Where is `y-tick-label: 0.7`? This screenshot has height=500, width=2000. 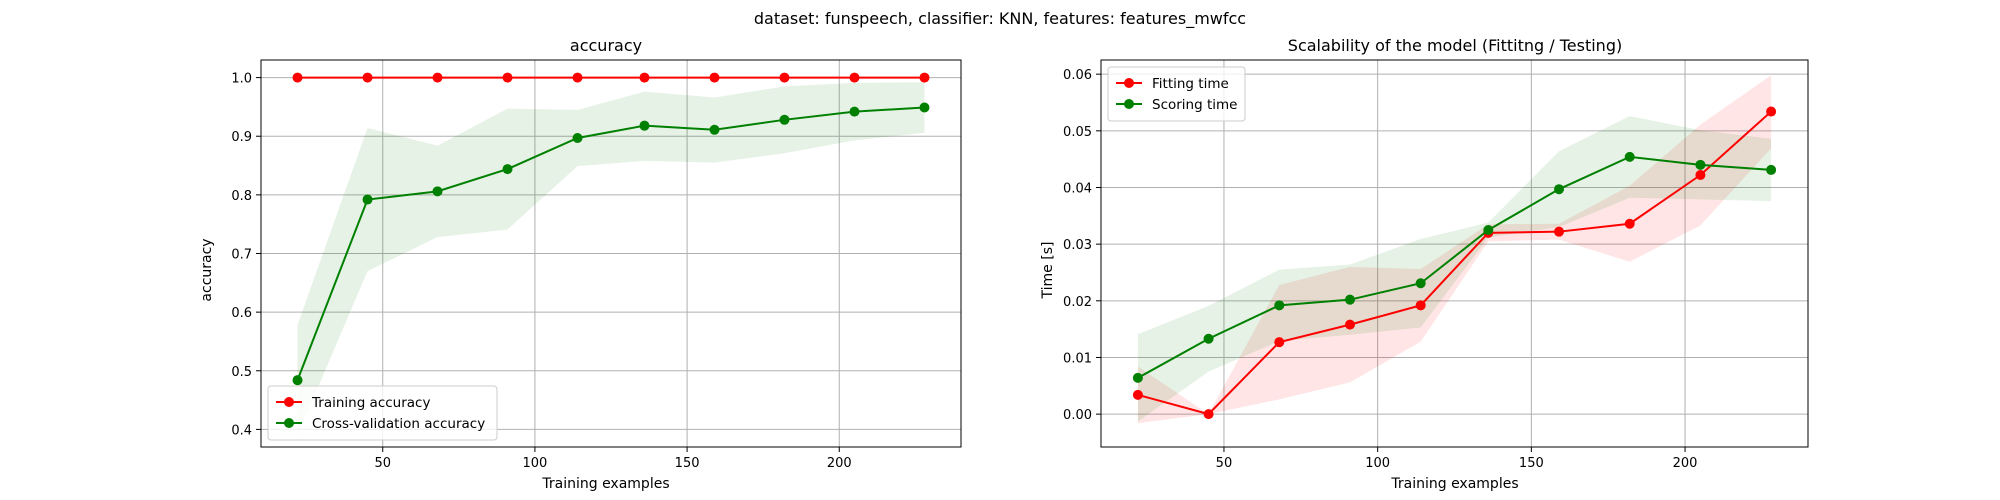
y-tick-label: 0.7 is located at coordinates (241, 255).